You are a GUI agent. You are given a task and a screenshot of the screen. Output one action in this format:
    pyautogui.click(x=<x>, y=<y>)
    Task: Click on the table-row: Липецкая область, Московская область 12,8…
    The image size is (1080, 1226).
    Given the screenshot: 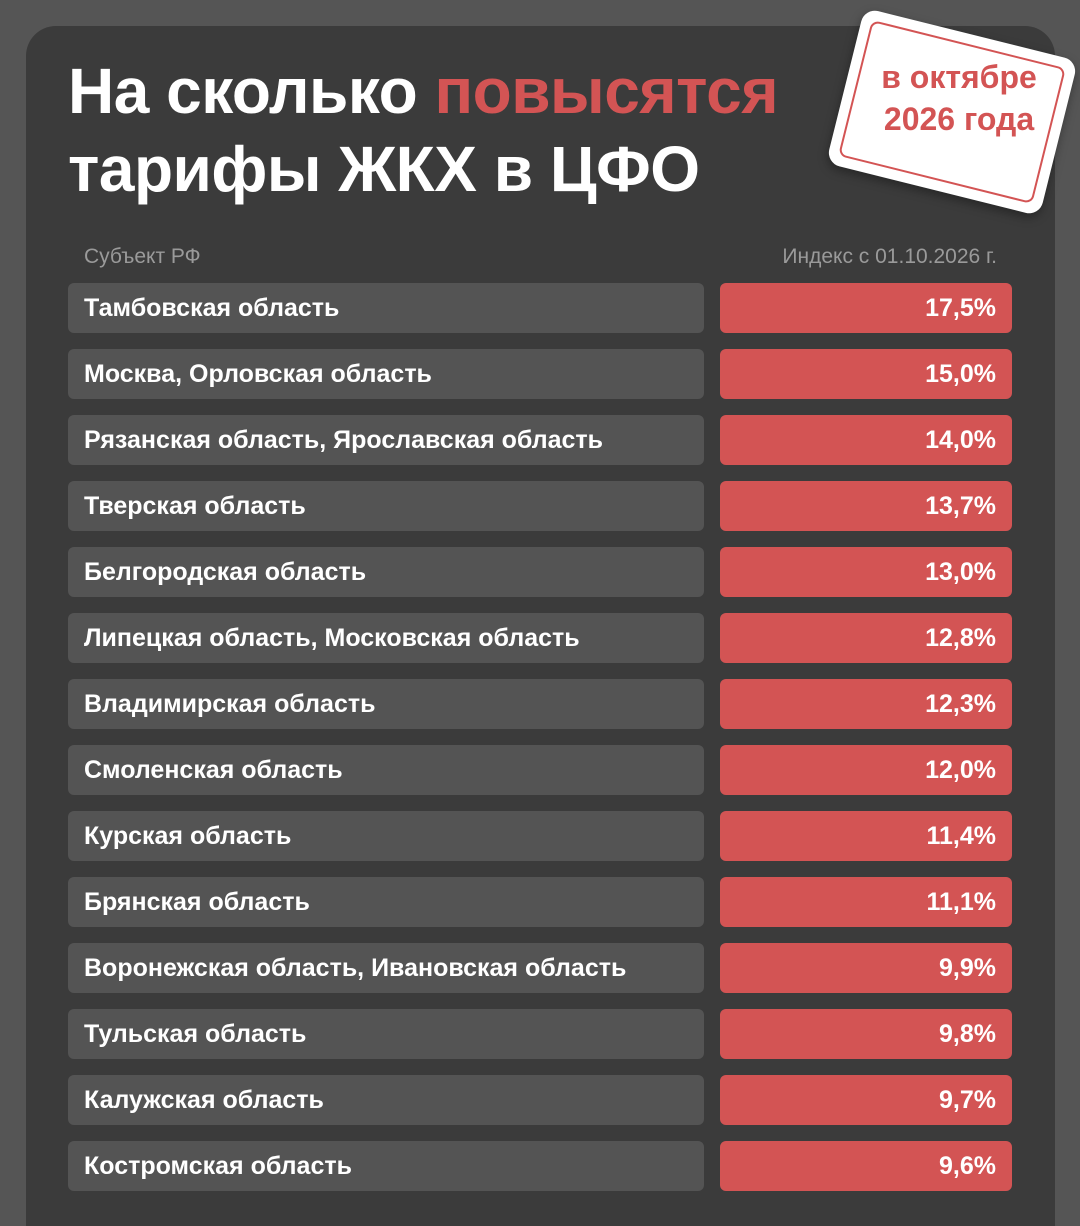 What is the action you would take?
    pyautogui.click(x=540, y=638)
    